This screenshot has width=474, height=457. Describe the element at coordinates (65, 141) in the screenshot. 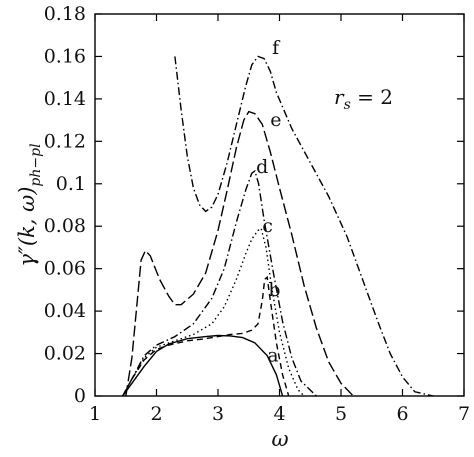

I see `y-tick-label: 0.12` at that location.